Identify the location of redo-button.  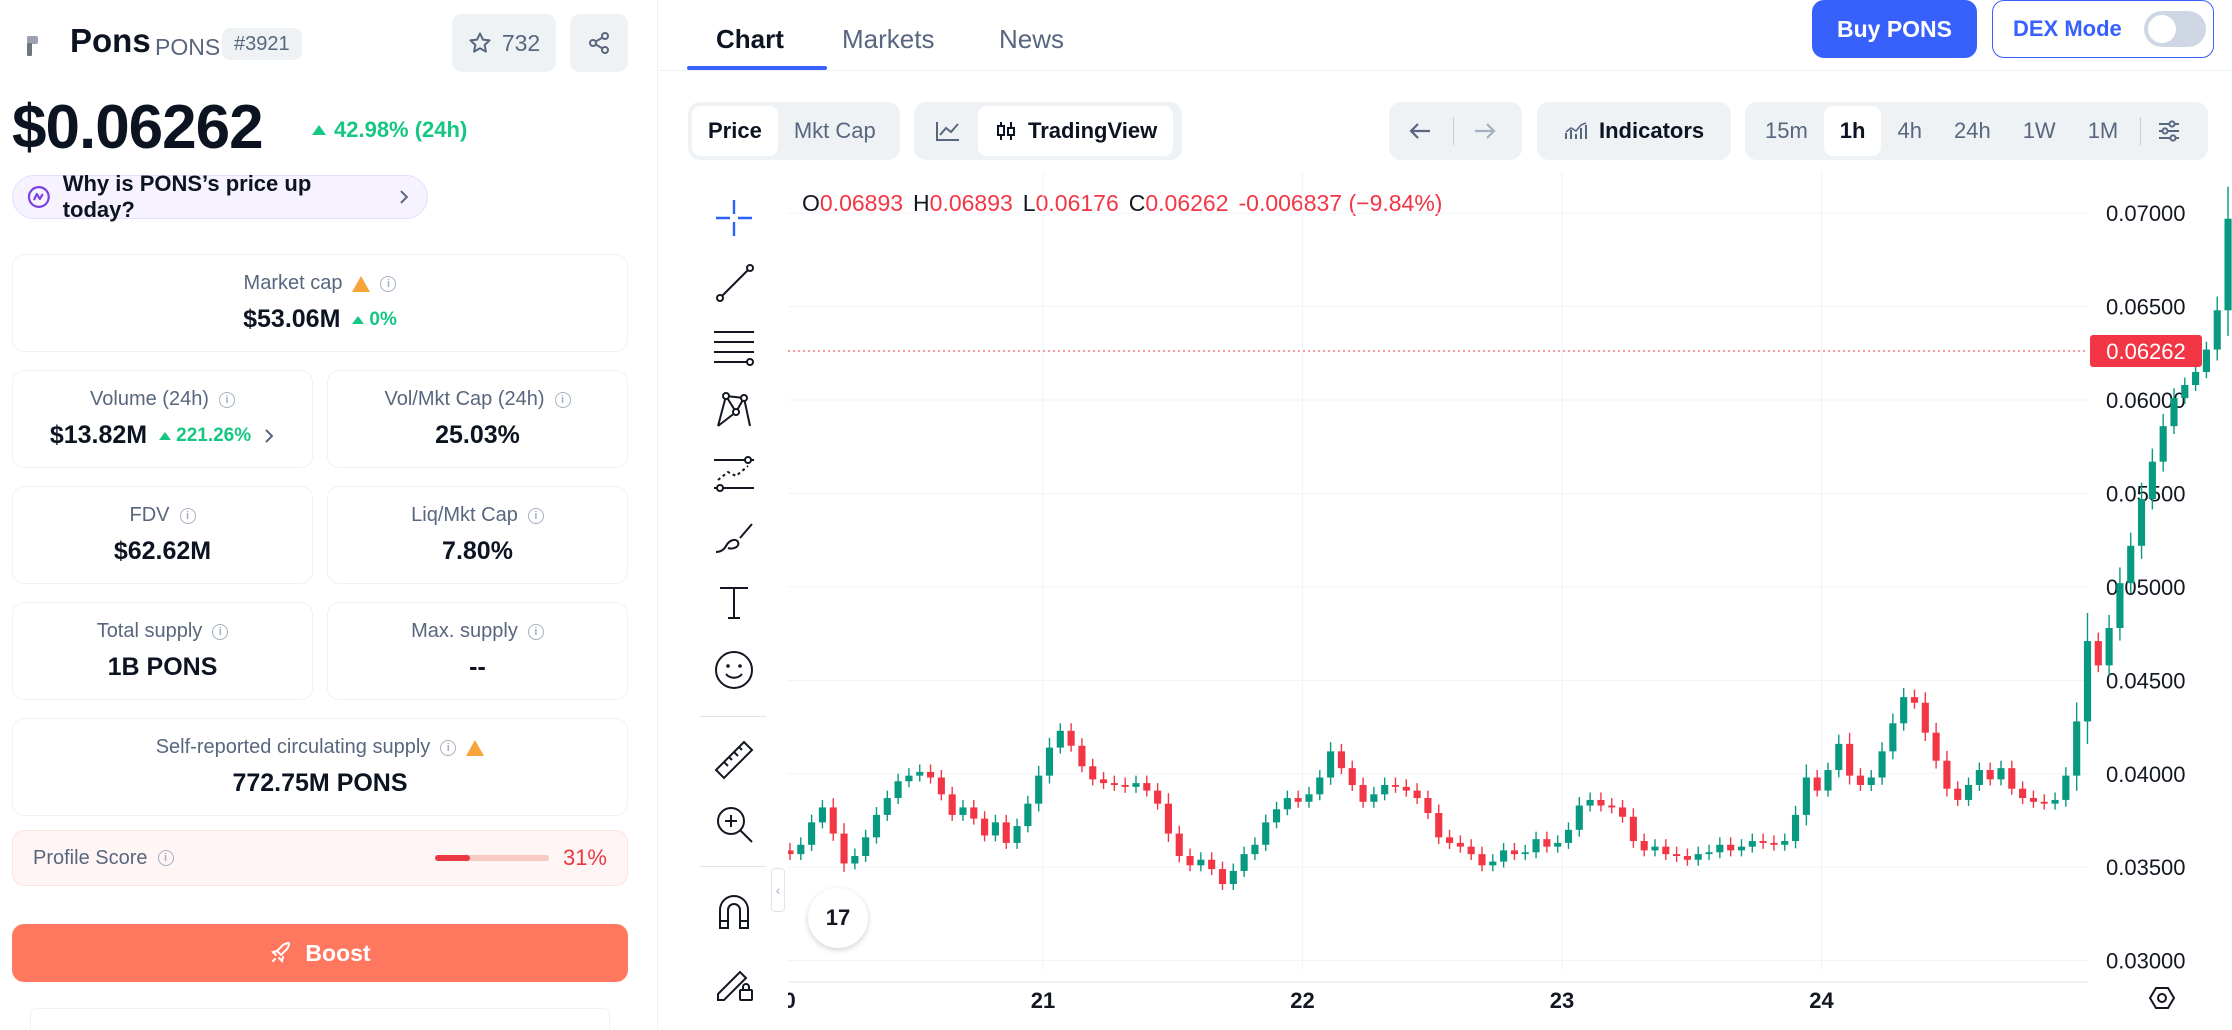
(1485, 131).